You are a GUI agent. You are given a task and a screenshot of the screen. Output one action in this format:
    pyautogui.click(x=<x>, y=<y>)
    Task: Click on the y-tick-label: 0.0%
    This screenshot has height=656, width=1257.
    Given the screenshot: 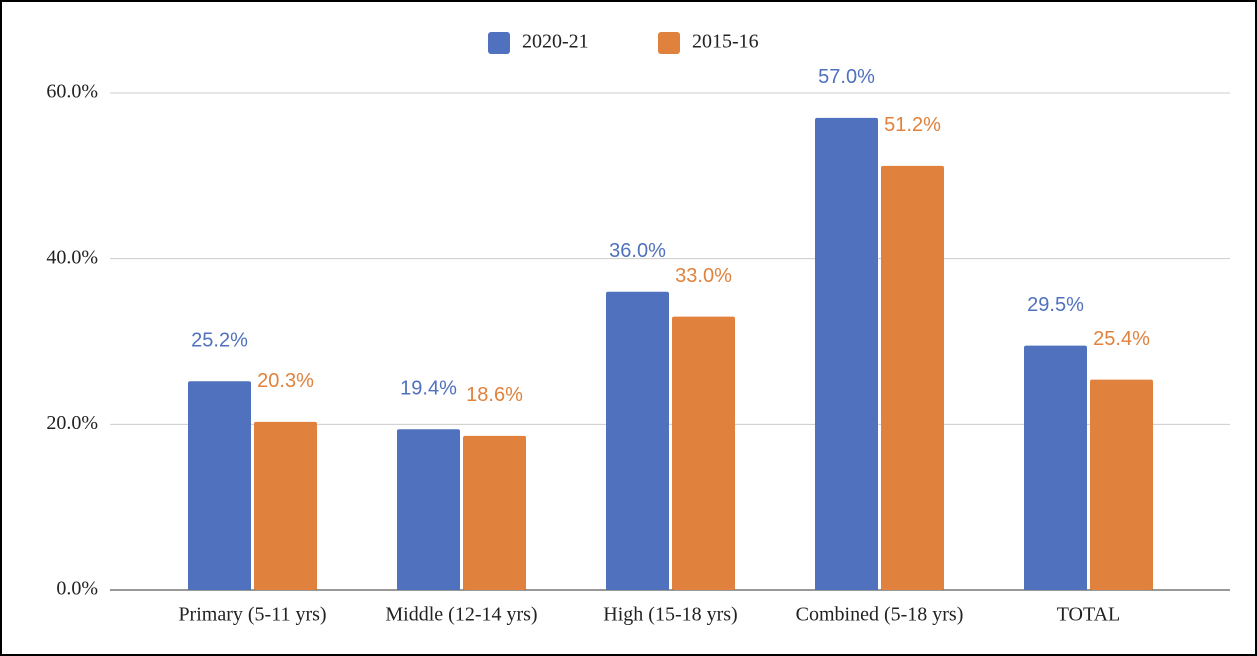 What is the action you would take?
    pyautogui.click(x=77, y=589)
    